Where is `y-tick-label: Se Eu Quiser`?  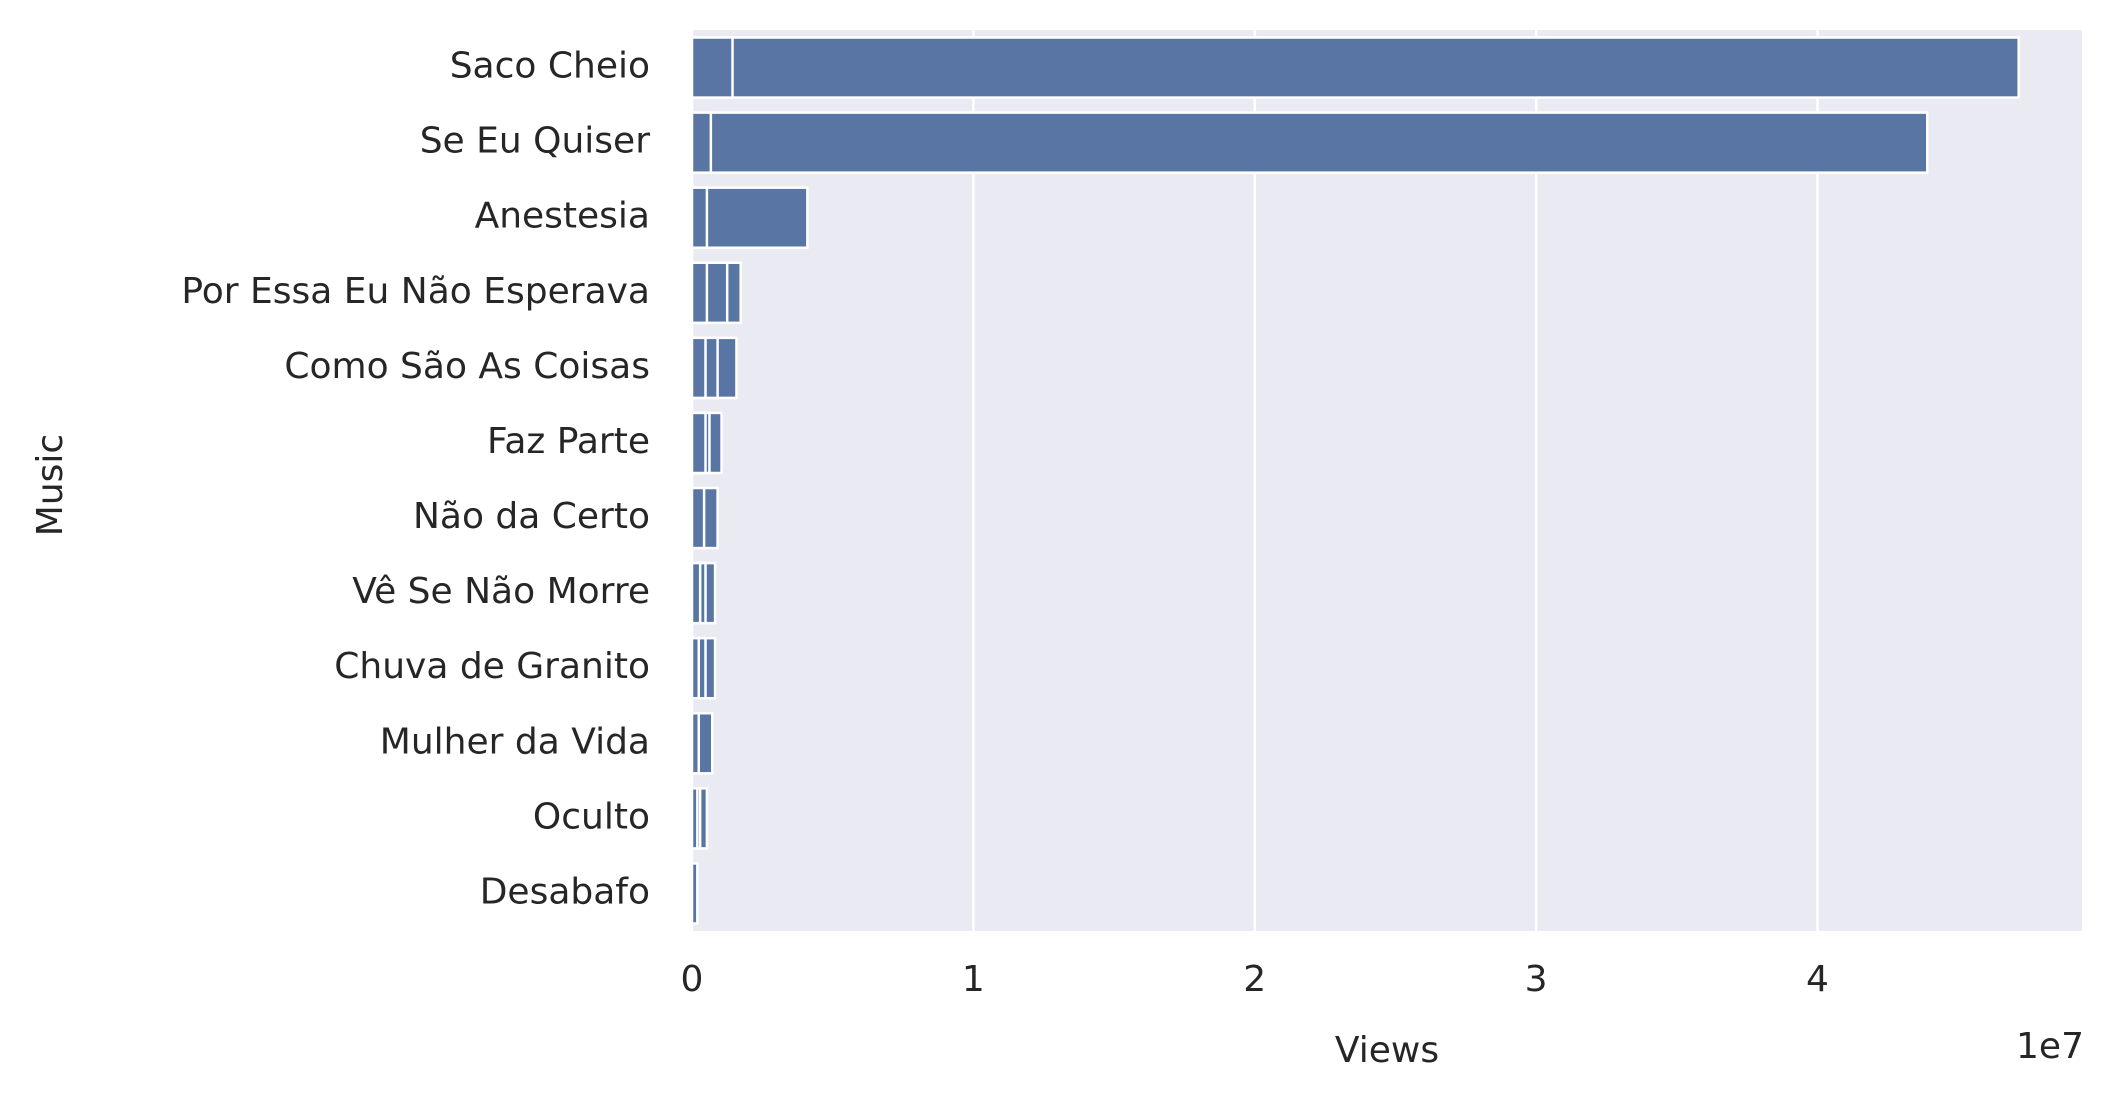 y-tick-label: Se Eu Quiser is located at coordinates (535, 141).